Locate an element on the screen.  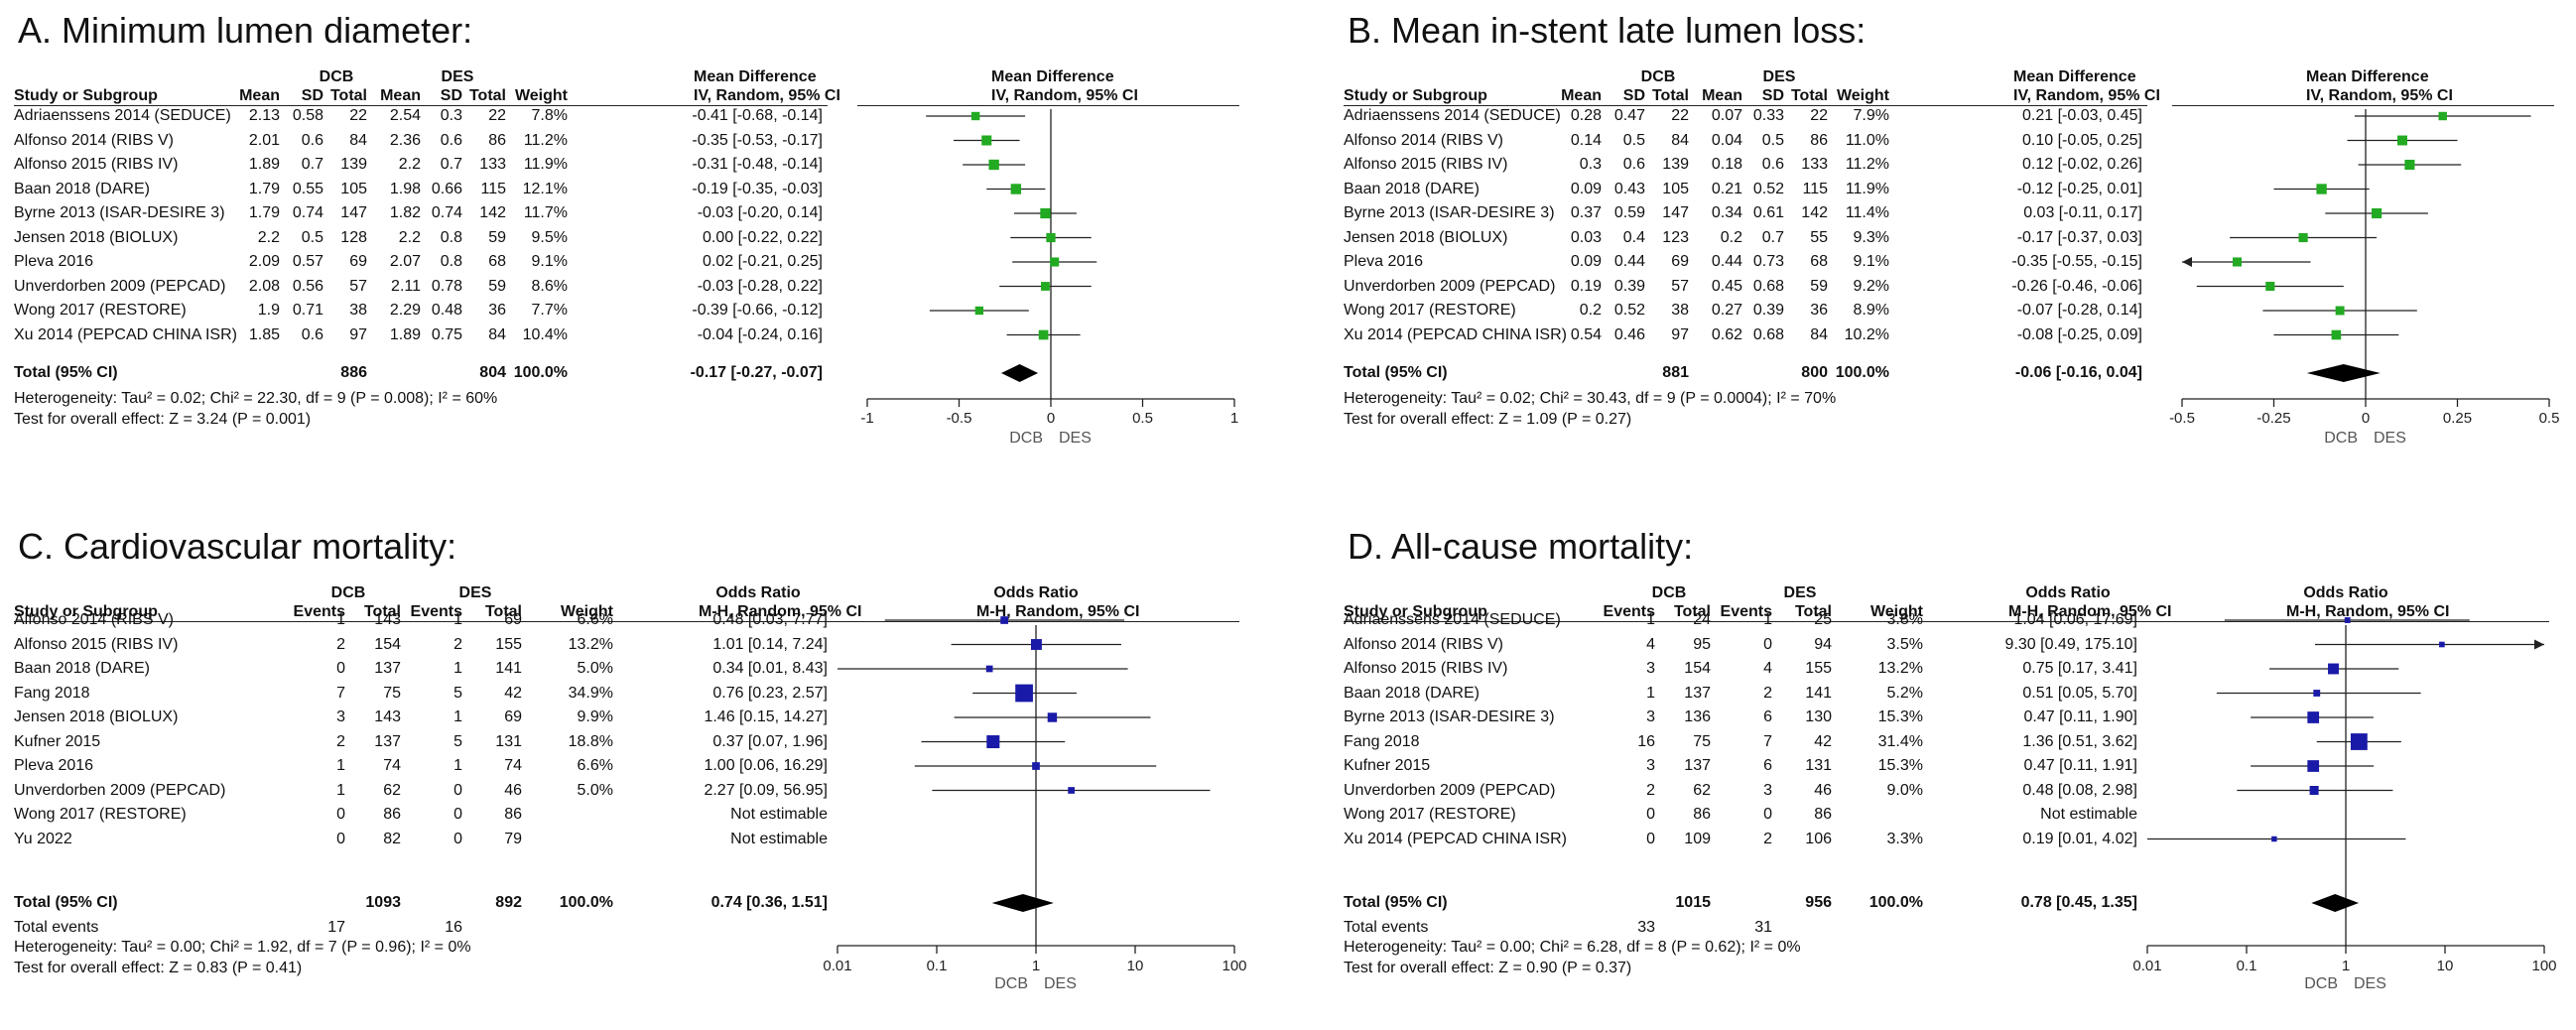
study-weight: 6.6% is located at coordinates (595, 765).